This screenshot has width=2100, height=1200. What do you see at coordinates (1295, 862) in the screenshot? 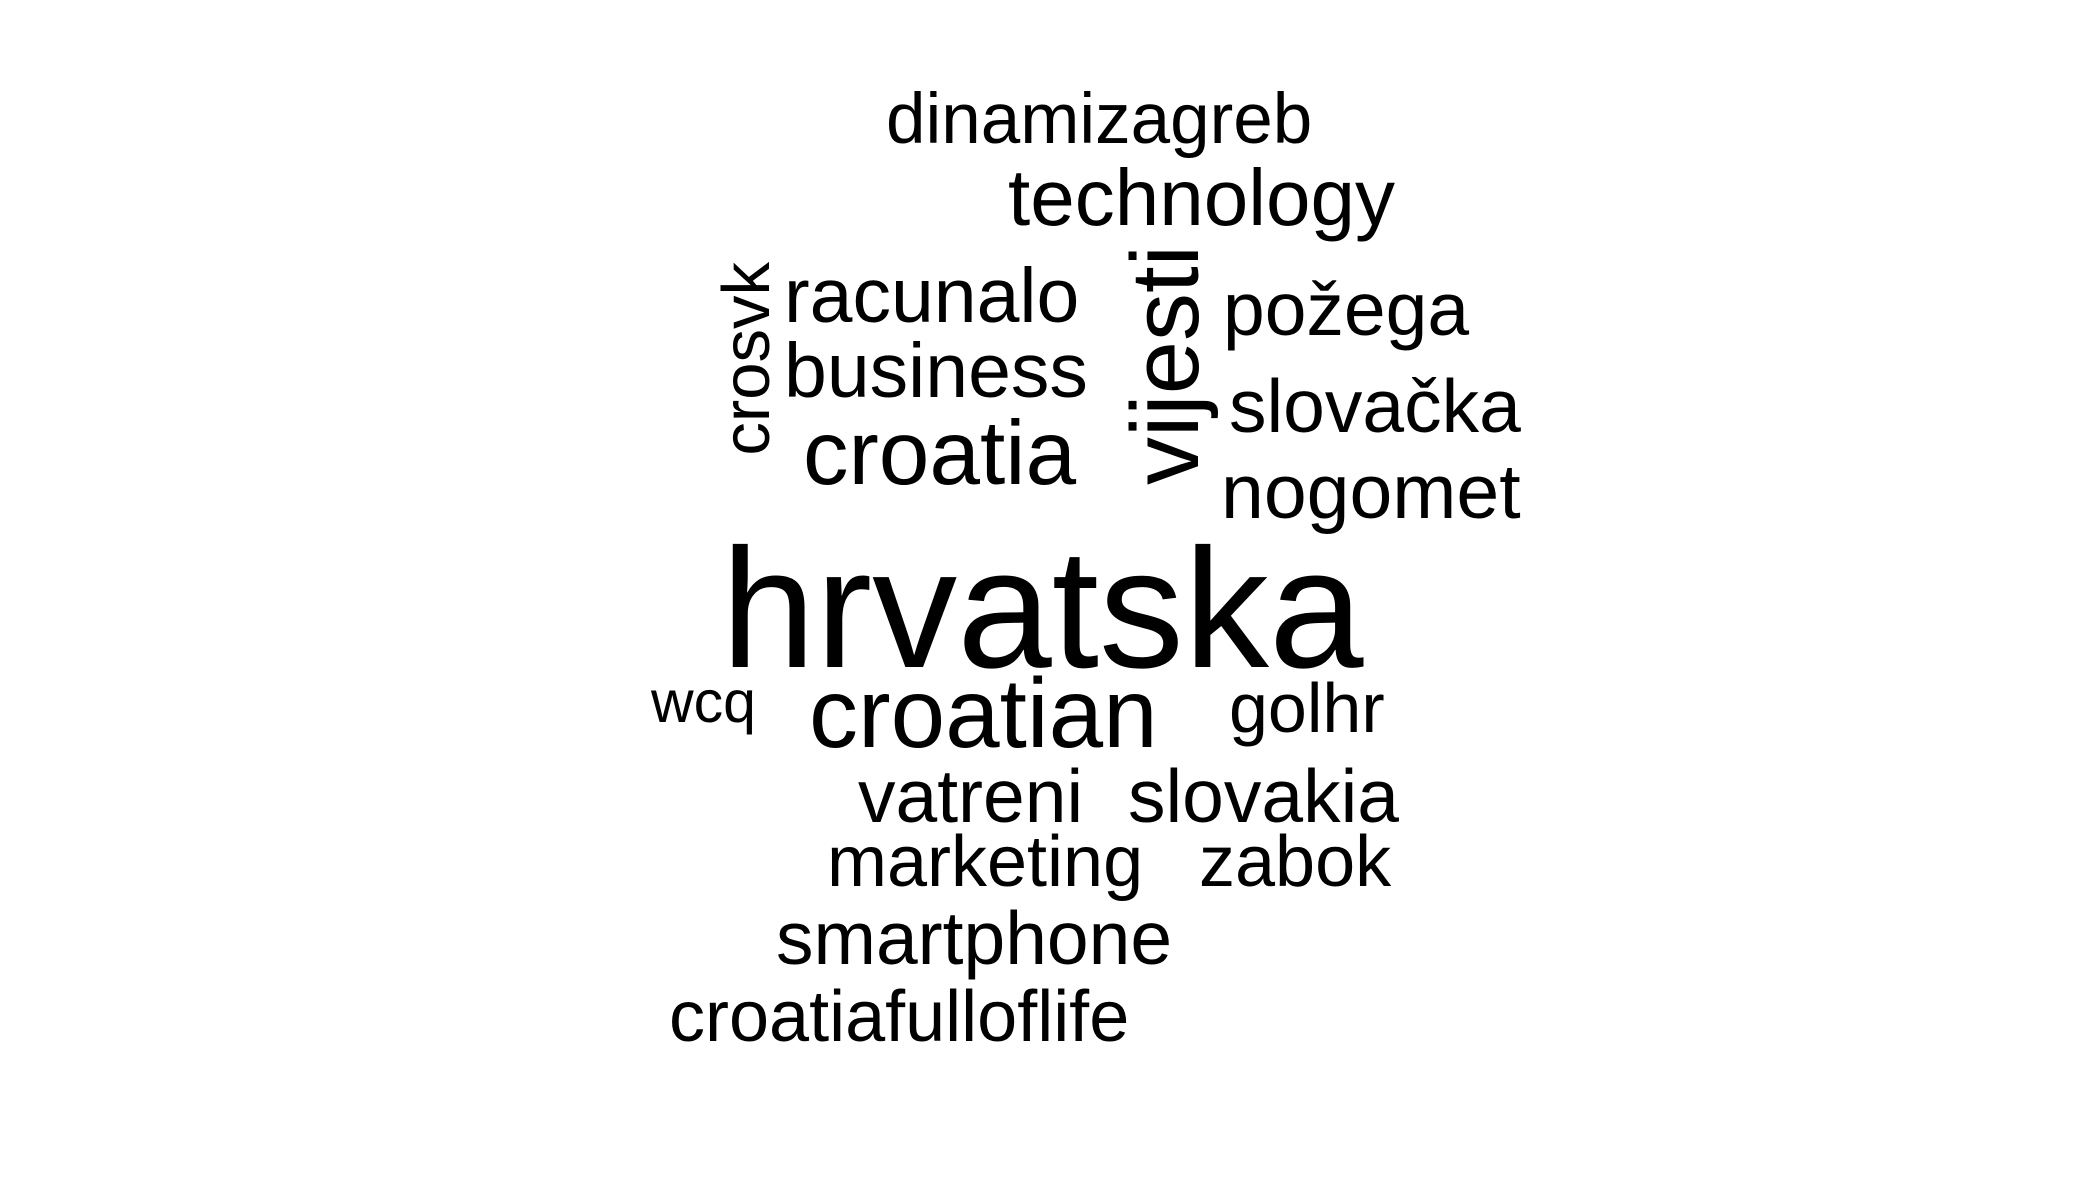
I see `word-zabok: zabok` at bounding box center [1295, 862].